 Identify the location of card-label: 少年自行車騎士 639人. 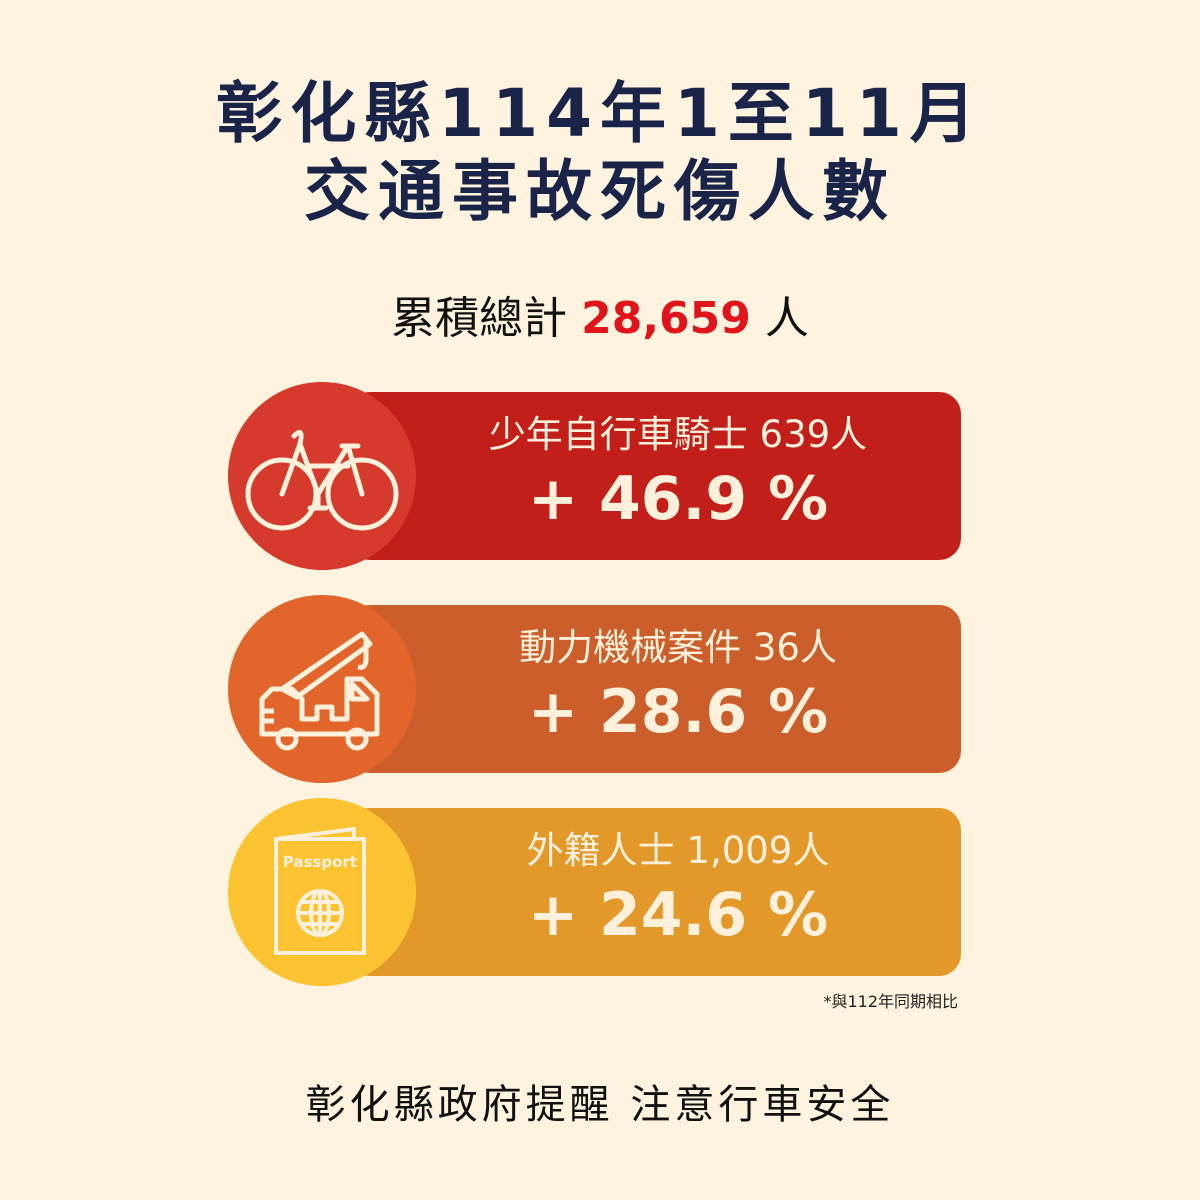
(678, 434).